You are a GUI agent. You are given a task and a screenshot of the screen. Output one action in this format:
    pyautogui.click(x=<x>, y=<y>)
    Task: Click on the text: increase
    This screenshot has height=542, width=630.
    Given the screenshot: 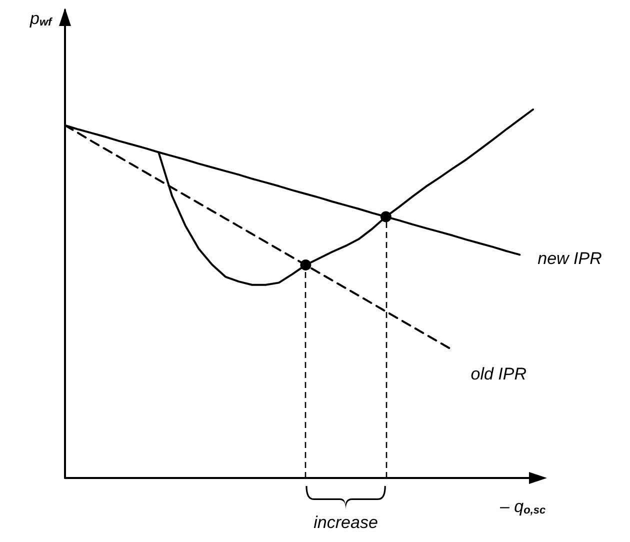 What is the action you would take?
    pyautogui.click(x=346, y=522)
    